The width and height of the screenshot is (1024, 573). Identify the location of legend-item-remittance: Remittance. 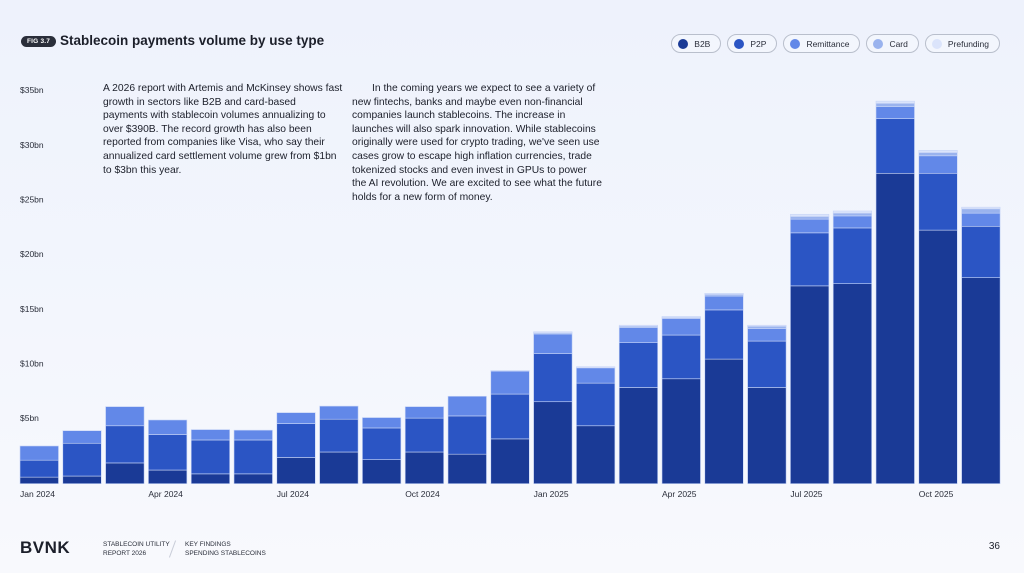
(822, 43).